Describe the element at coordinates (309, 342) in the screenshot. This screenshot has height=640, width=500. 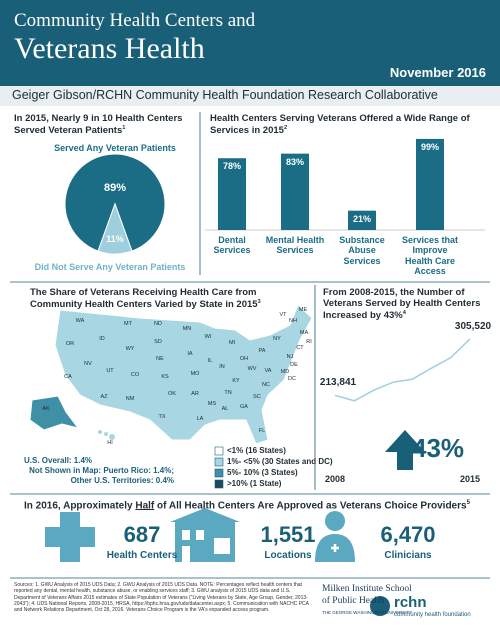
I see `state-label: RI` at that location.